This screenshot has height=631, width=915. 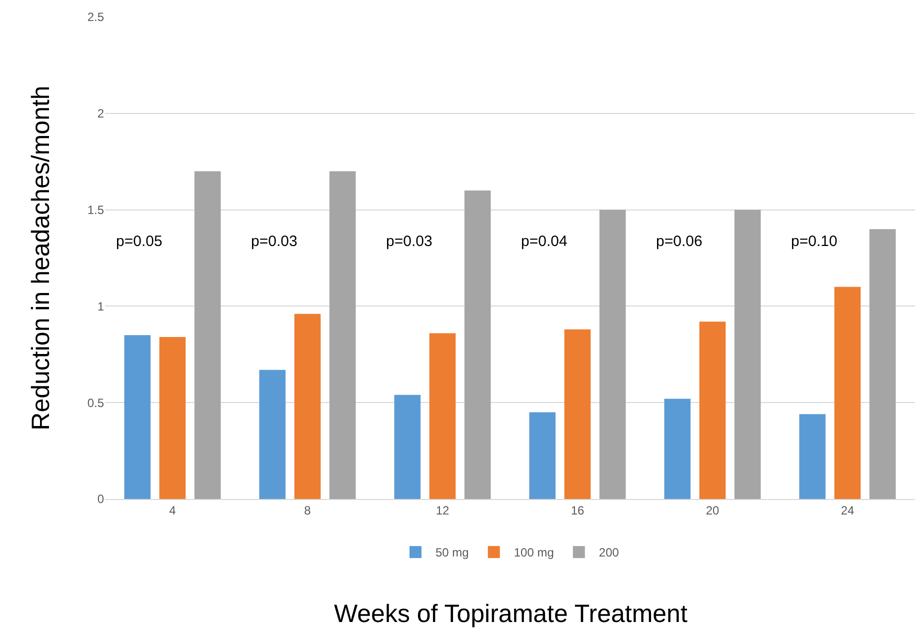 I want to click on y-tick-label: 1, so click(x=100, y=306).